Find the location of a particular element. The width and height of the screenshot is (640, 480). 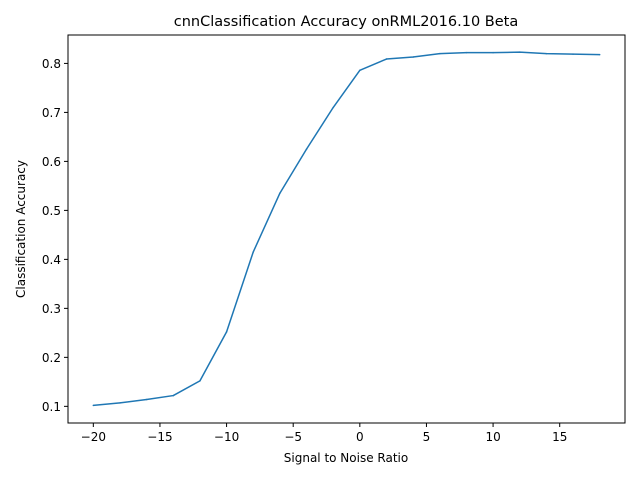

y-tick-label: 0.4 is located at coordinates (51, 260).